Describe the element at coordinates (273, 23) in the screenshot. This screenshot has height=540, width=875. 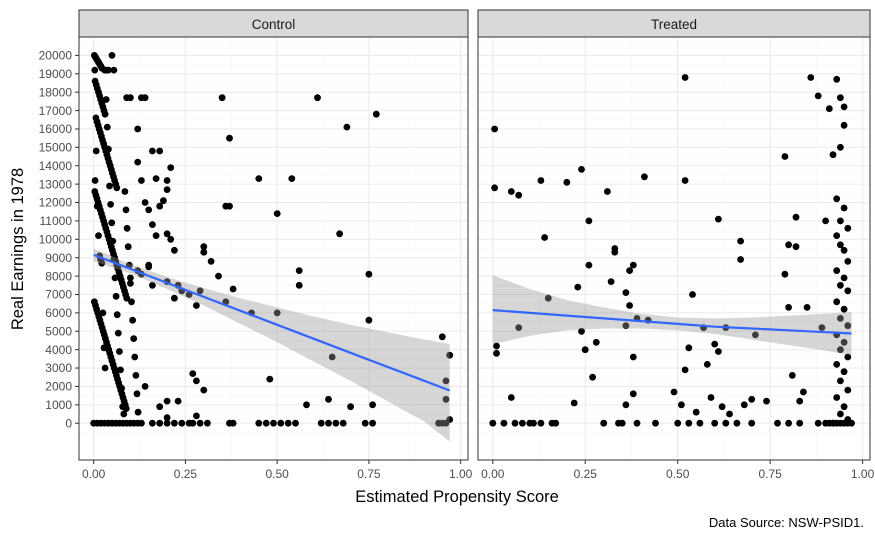
I see `facet-strip` at that location.